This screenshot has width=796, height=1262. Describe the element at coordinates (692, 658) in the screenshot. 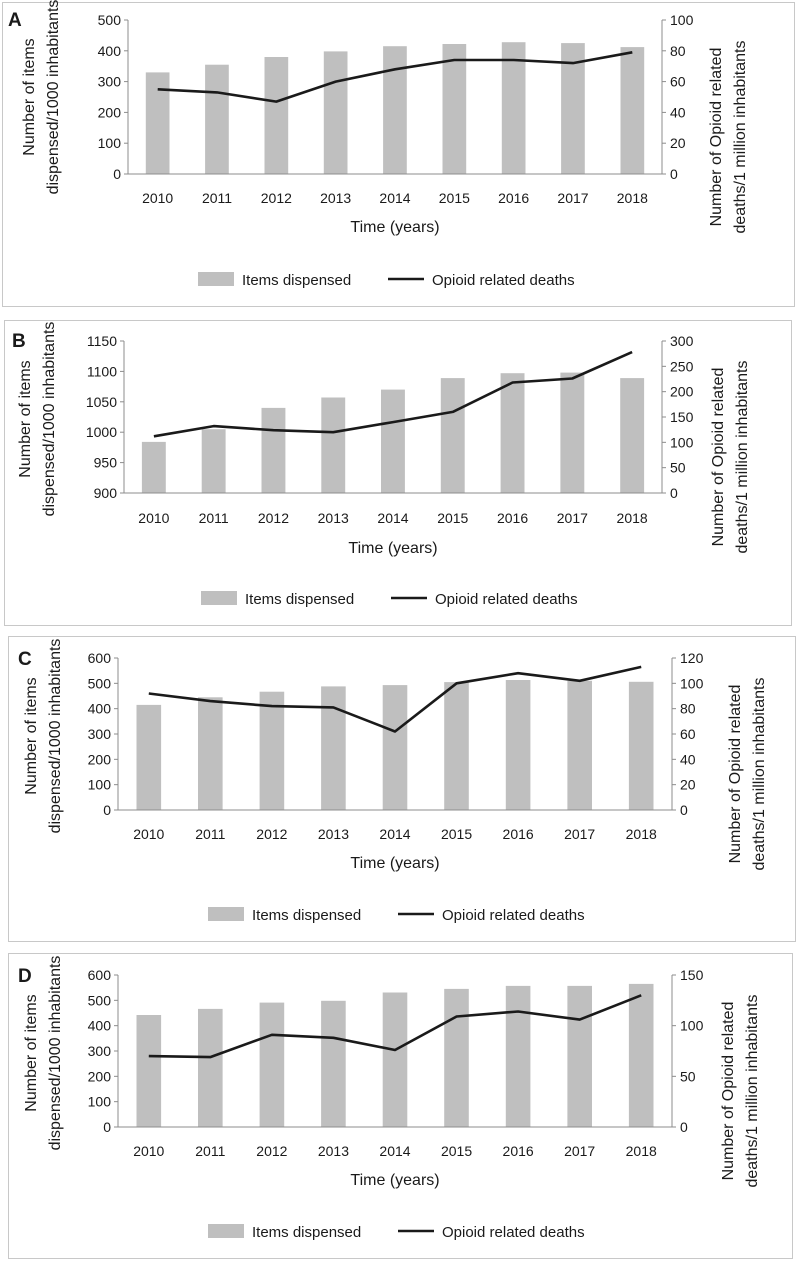

I see `y2-tick-label: 120` at that location.